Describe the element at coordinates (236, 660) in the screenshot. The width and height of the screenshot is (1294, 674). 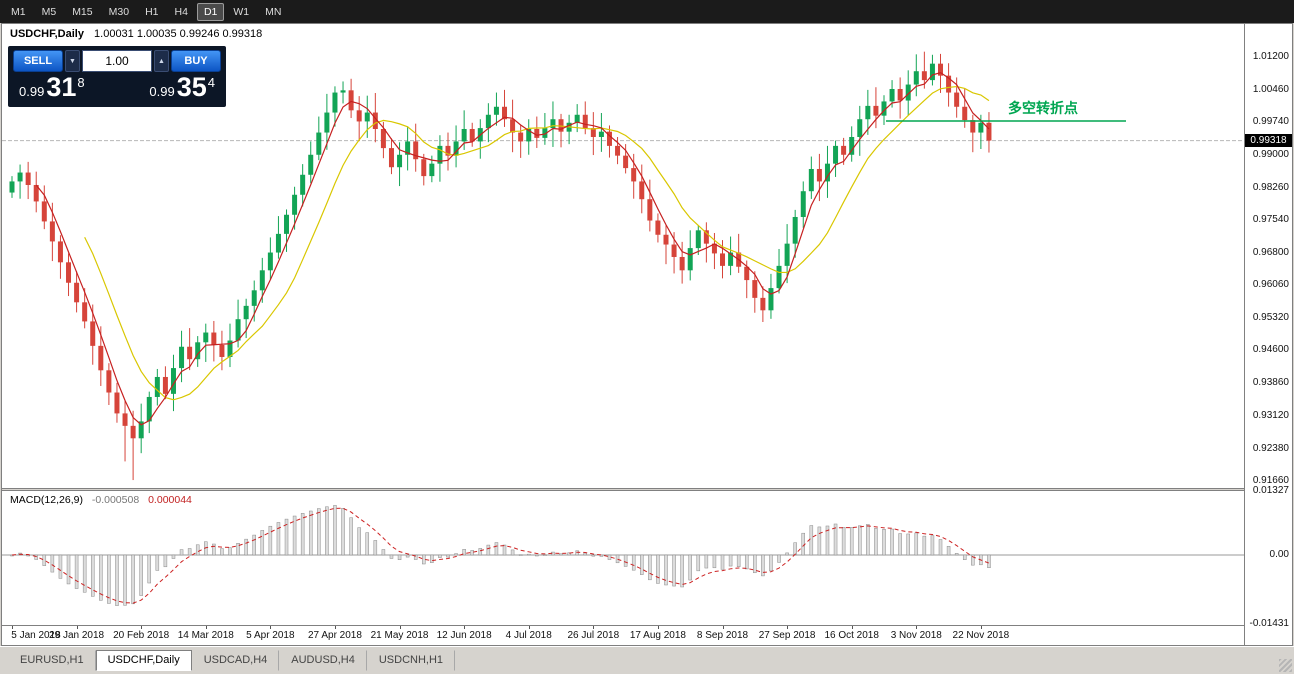
I see `tab-usdcad-h4: USDCAD,H4` at that location.